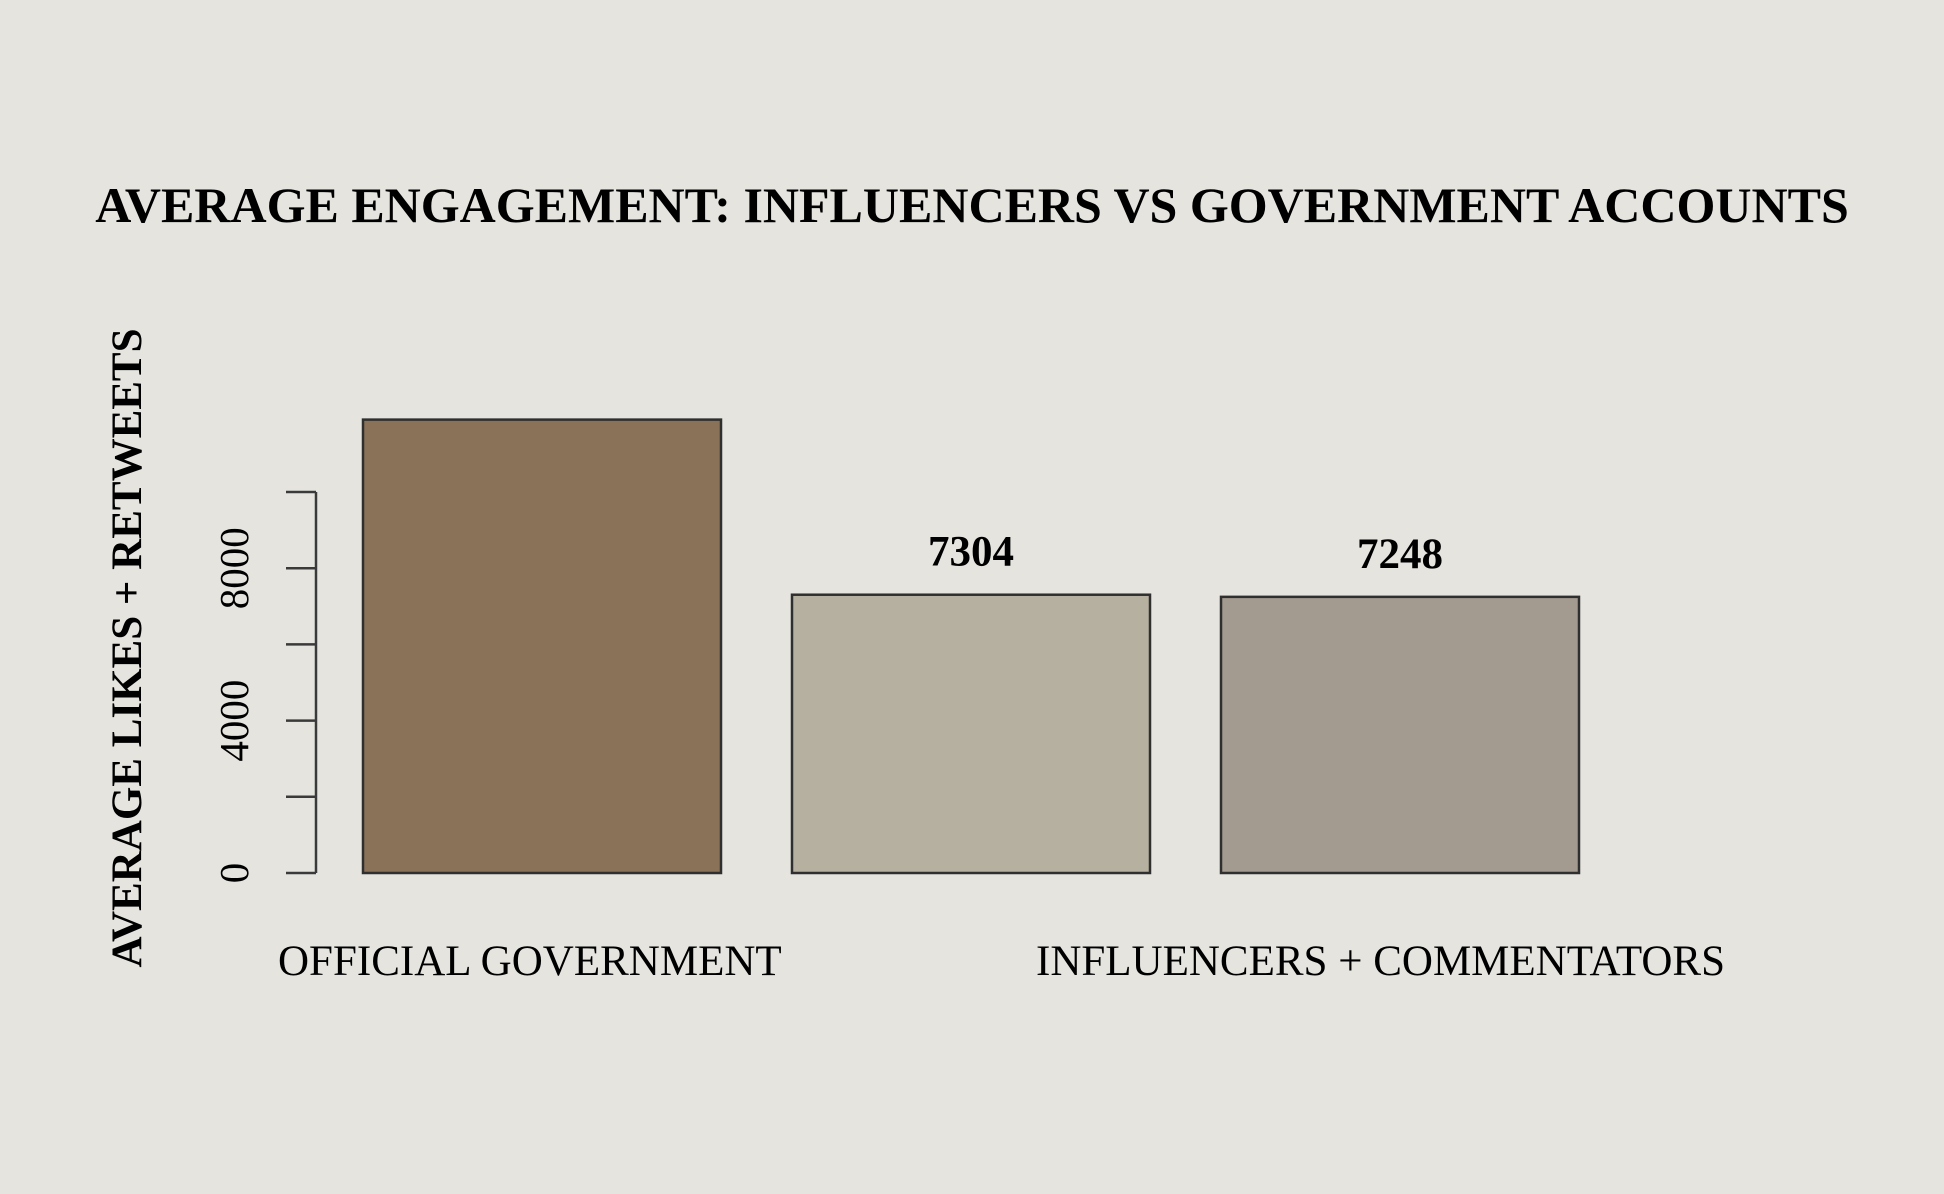  Describe the element at coordinates (971, 552) in the screenshot. I see `bar-value-label: 7304` at that location.